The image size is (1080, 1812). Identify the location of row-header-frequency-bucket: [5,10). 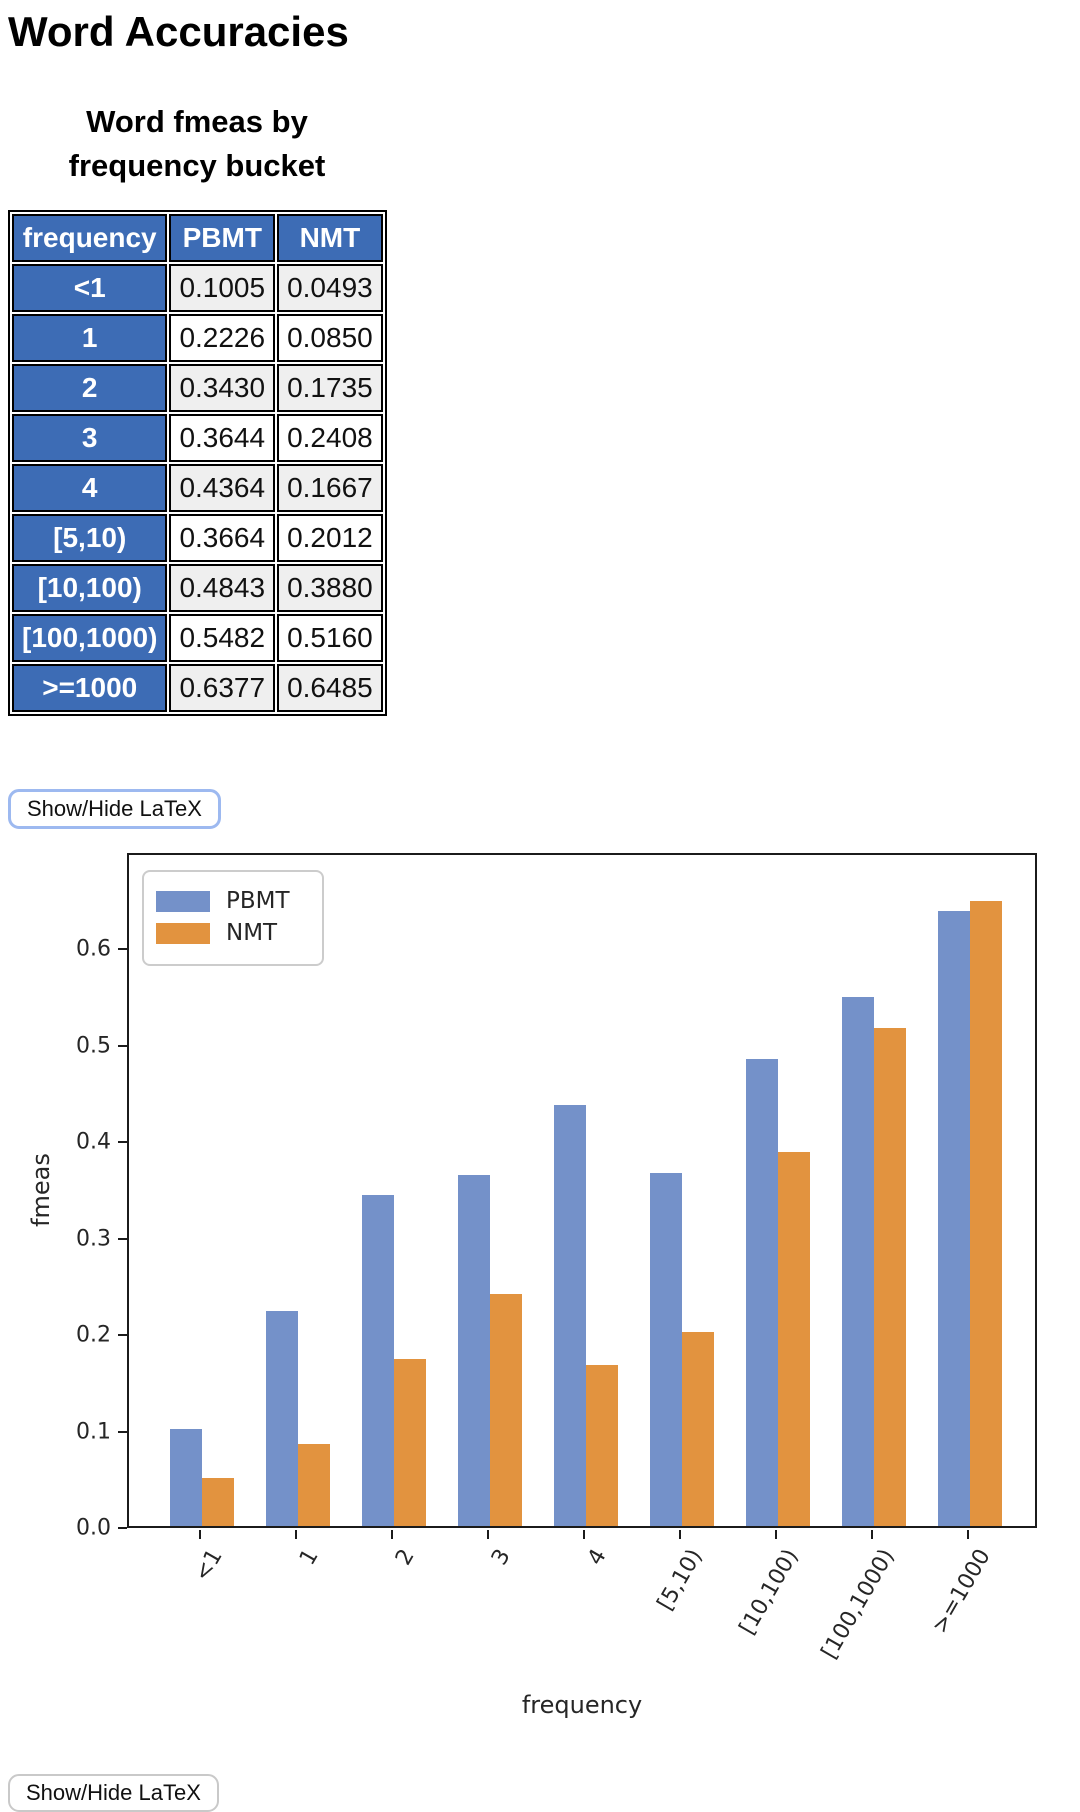
(90, 538).